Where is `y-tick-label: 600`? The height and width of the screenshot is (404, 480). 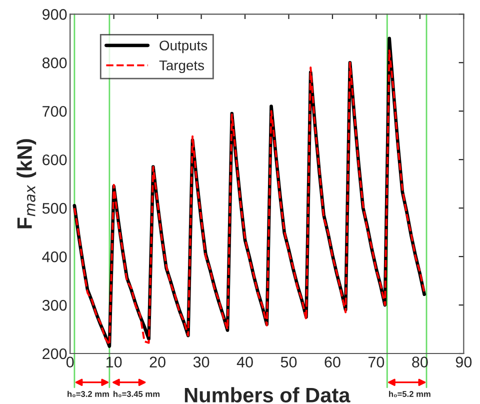
y-tick-label: 600 is located at coordinates (54, 160).